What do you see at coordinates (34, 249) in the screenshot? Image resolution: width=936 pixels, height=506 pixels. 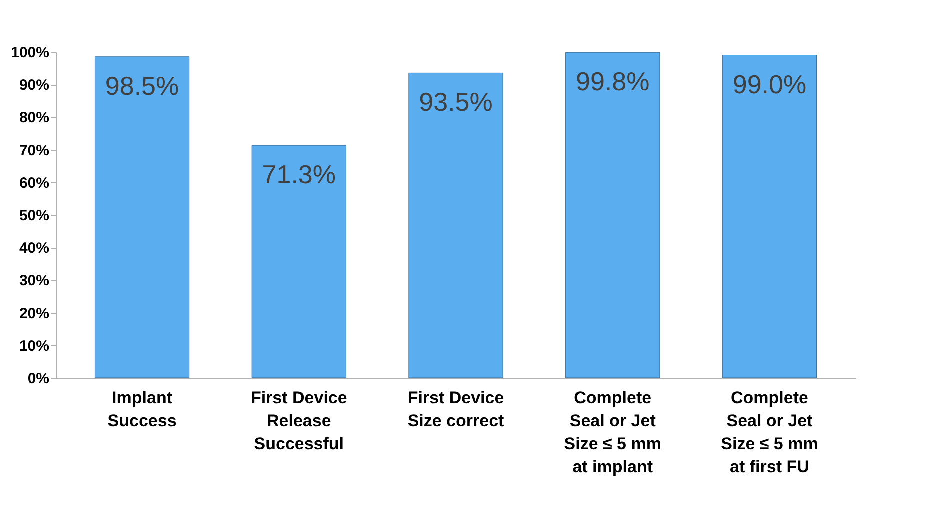 I see `y-tick-label: 40%` at bounding box center [34, 249].